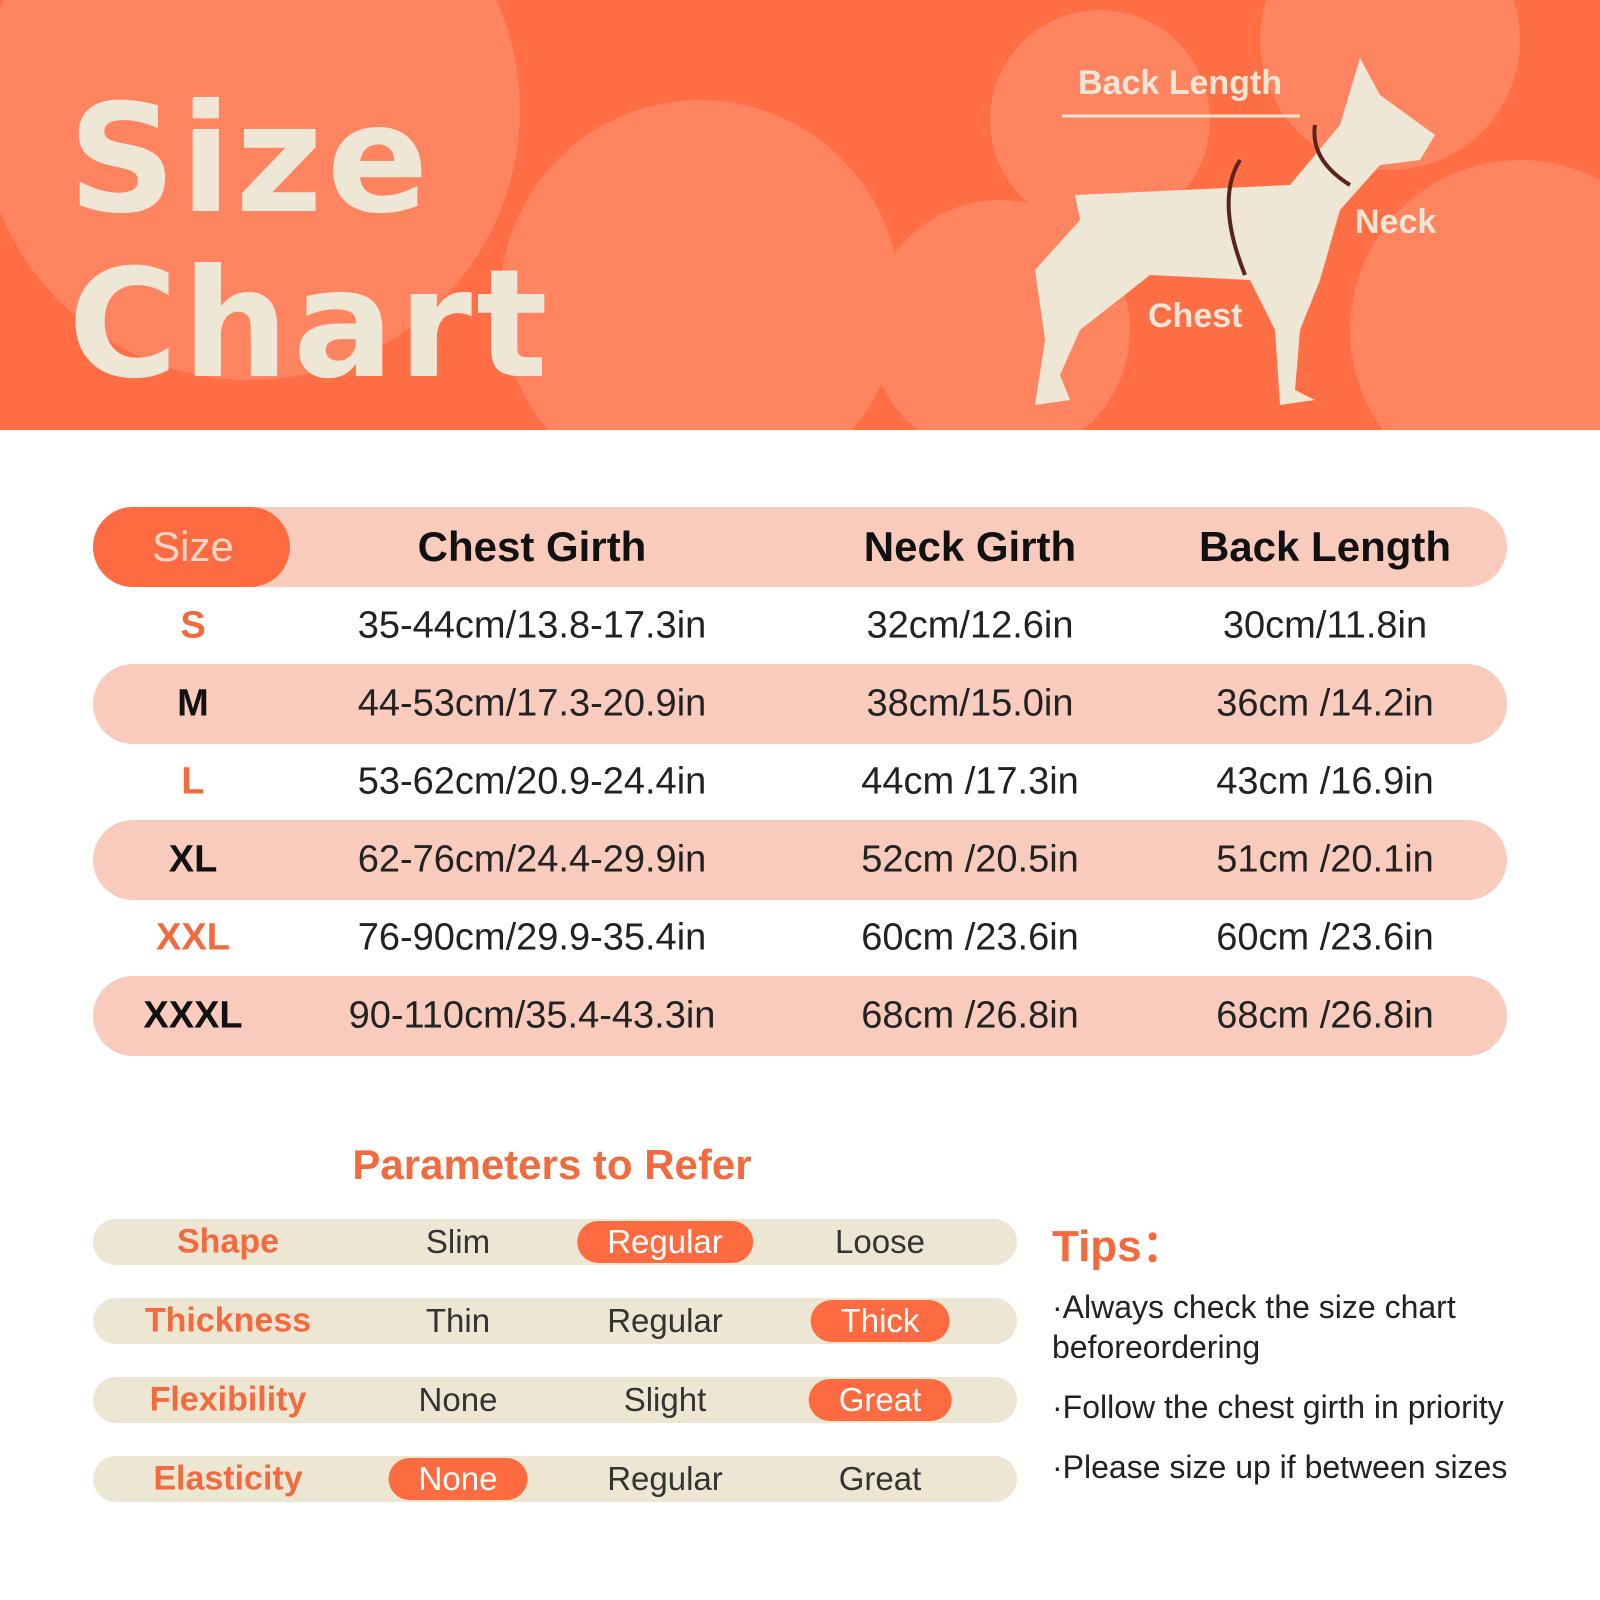 Image resolution: width=1600 pixels, height=1600 pixels. What do you see at coordinates (458, 1320) in the screenshot?
I see `parameter-option: Thin` at bounding box center [458, 1320].